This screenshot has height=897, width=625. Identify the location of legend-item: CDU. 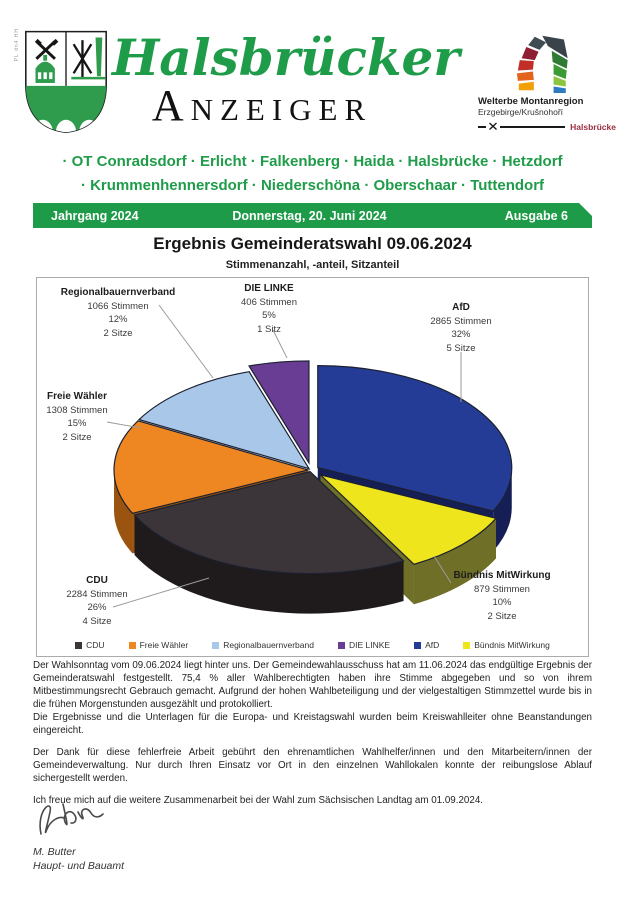
(90, 645).